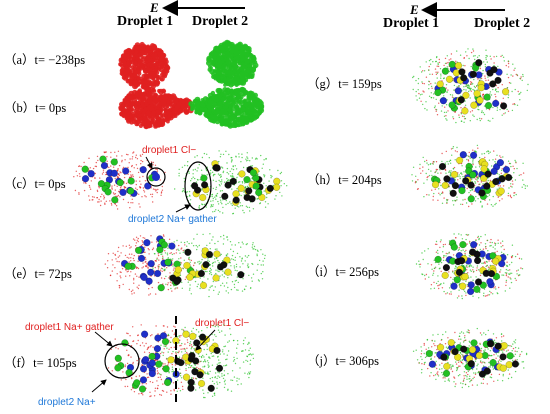  Describe the element at coordinates (40, 363) in the screenshot. I see `panel-label-f: （f）t= 105ps` at that location.